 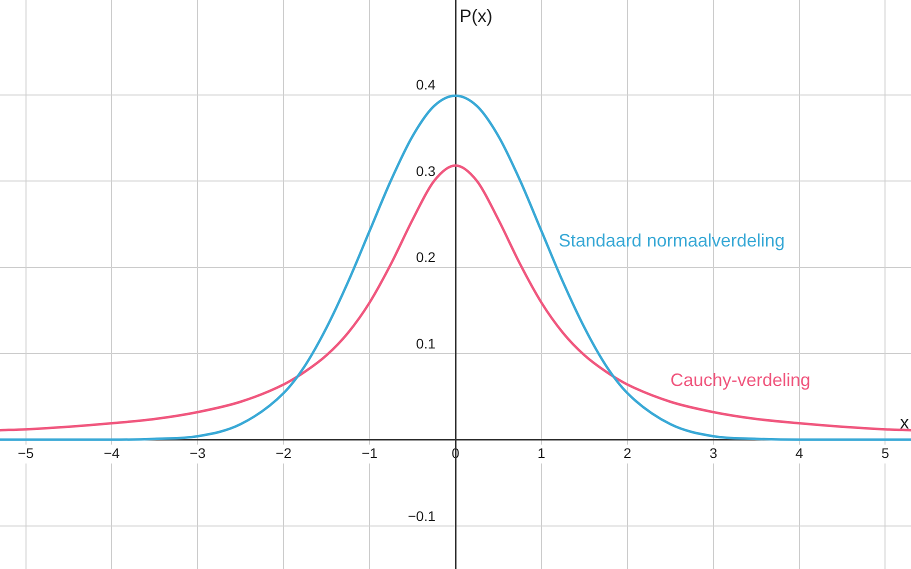 I want to click on series-label: Standaard normaalverdeling, so click(x=671, y=240).